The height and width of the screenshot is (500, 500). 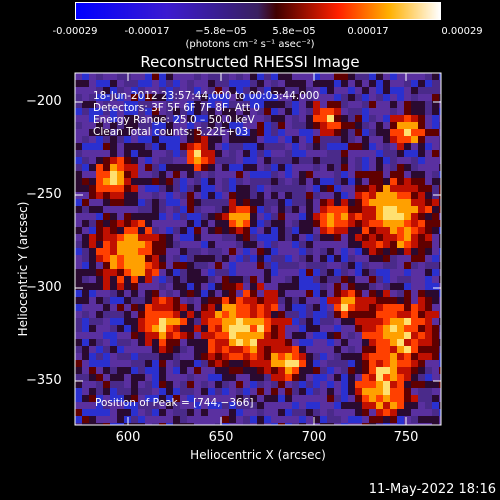 I want to click on plot-title: Reconstructed RHESSI Image, so click(x=250, y=62).